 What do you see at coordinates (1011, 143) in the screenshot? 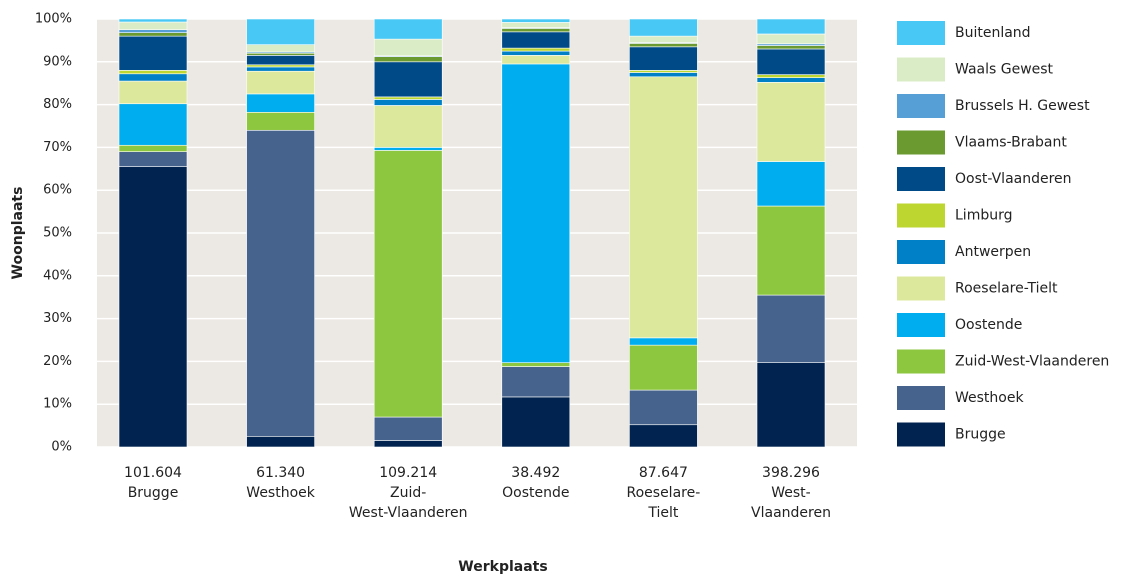
I see `legend-label: Vlaams-Brabant` at bounding box center [1011, 143].